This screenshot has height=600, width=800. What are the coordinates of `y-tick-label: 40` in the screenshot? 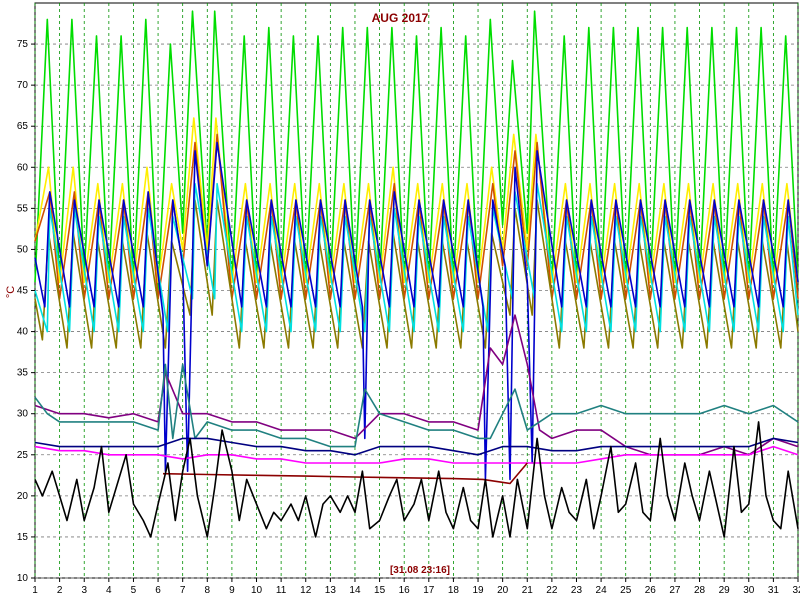 It's located at (23, 332).